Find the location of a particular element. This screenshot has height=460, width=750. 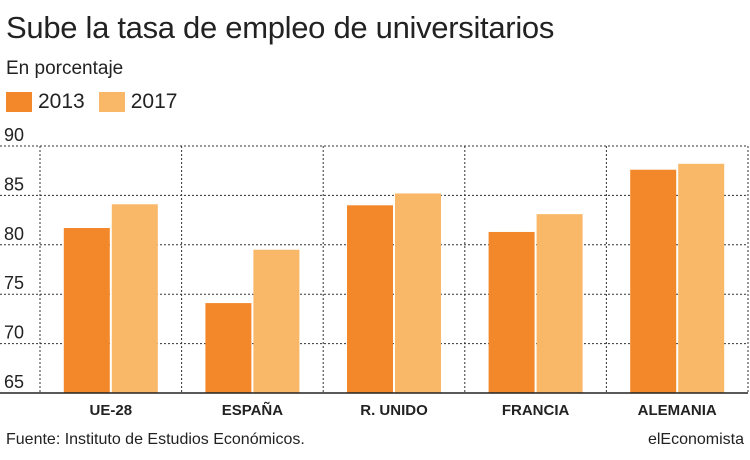

chart-legend: 2013 2017 is located at coordinates (98, 102).